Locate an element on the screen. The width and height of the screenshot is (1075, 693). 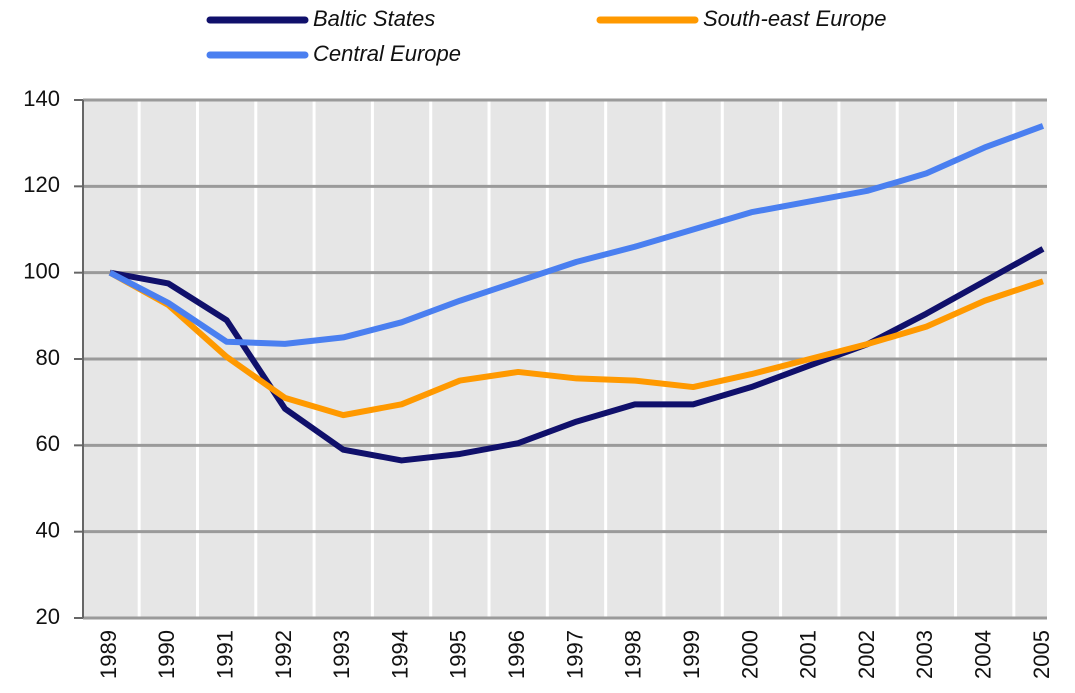
y-tick-label: 100 is located at coordinates (41, 270).